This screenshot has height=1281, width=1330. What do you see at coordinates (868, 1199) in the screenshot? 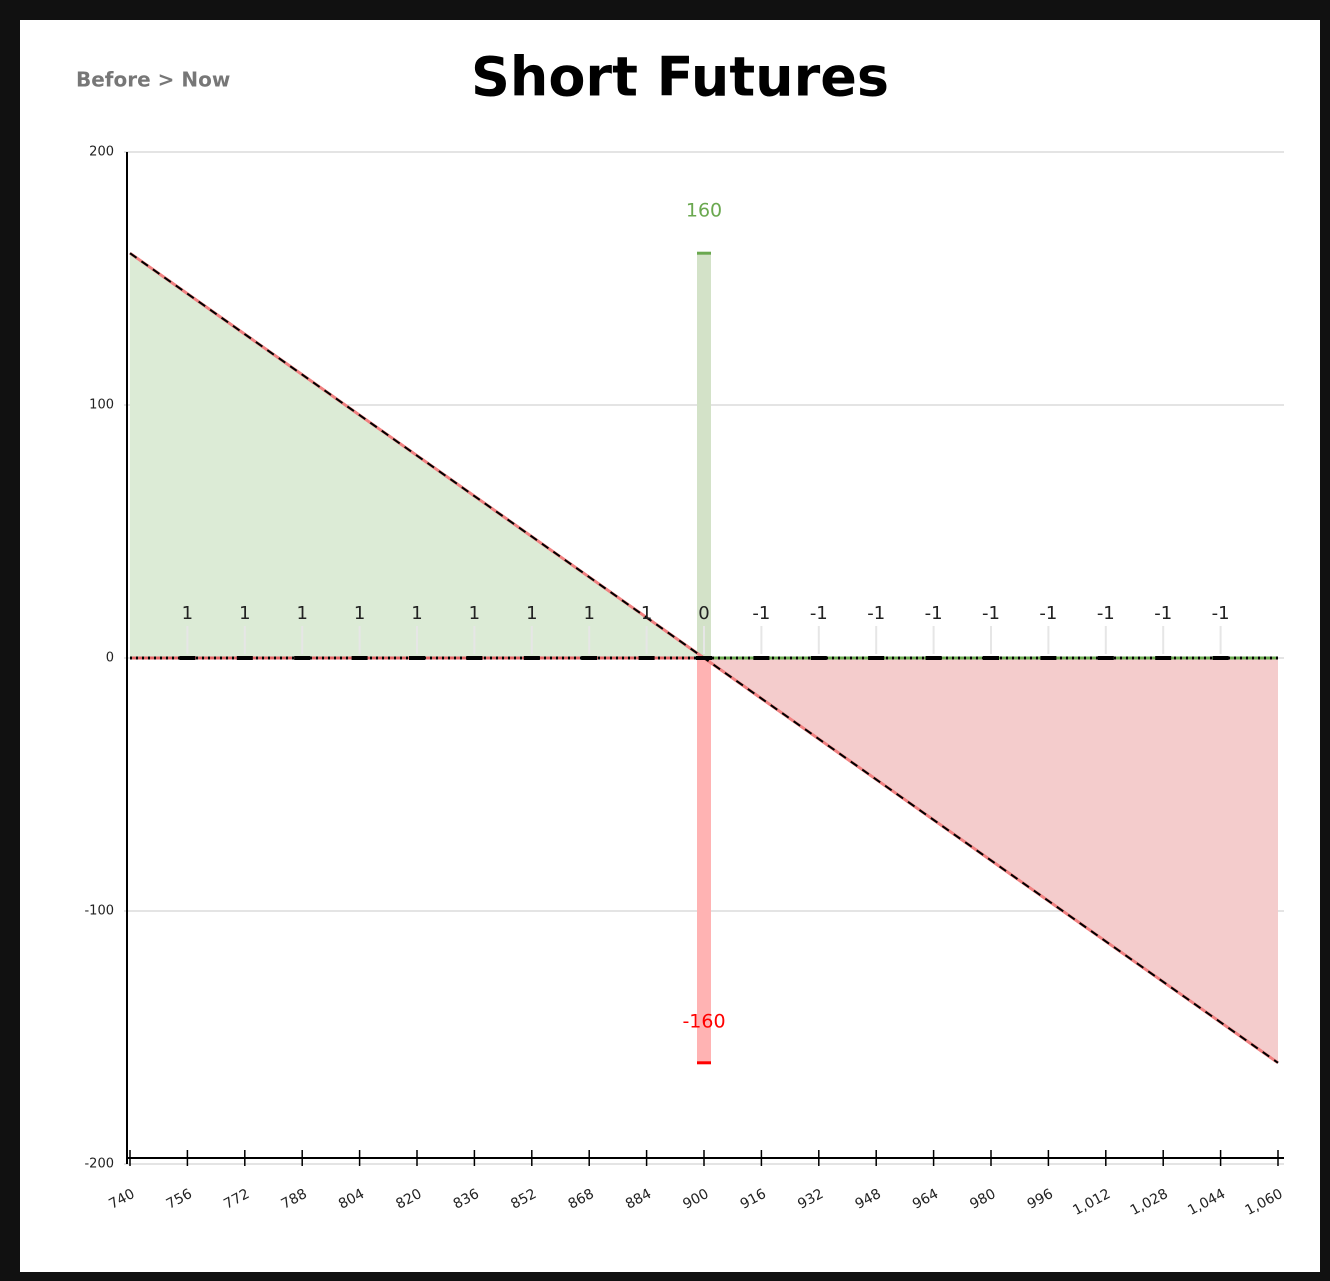
I see `x-tick-label: 948` at bounding box center [868, 1199].